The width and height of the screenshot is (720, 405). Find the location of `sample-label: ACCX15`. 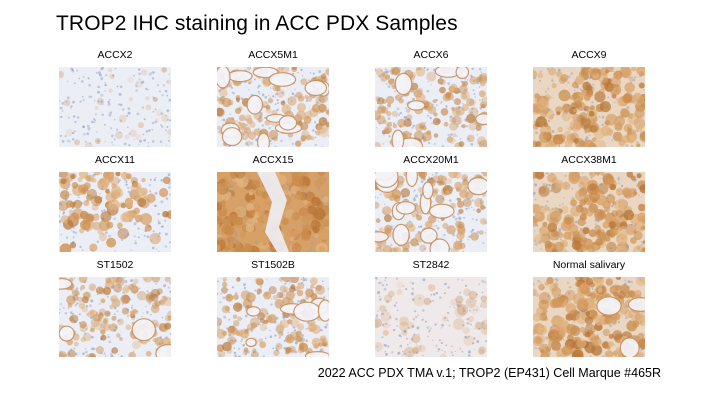

sample-label: ACCX15 is located at coordinates (273, 160).